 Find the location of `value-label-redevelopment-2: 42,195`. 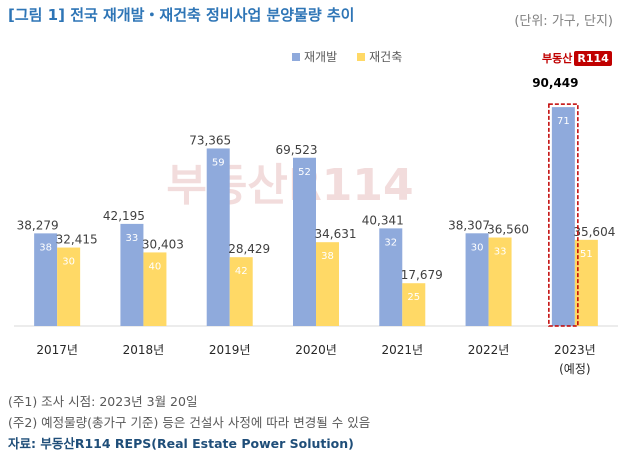

value-label-redevelopment-2: 42,195 is located at coordinates (124, 216).